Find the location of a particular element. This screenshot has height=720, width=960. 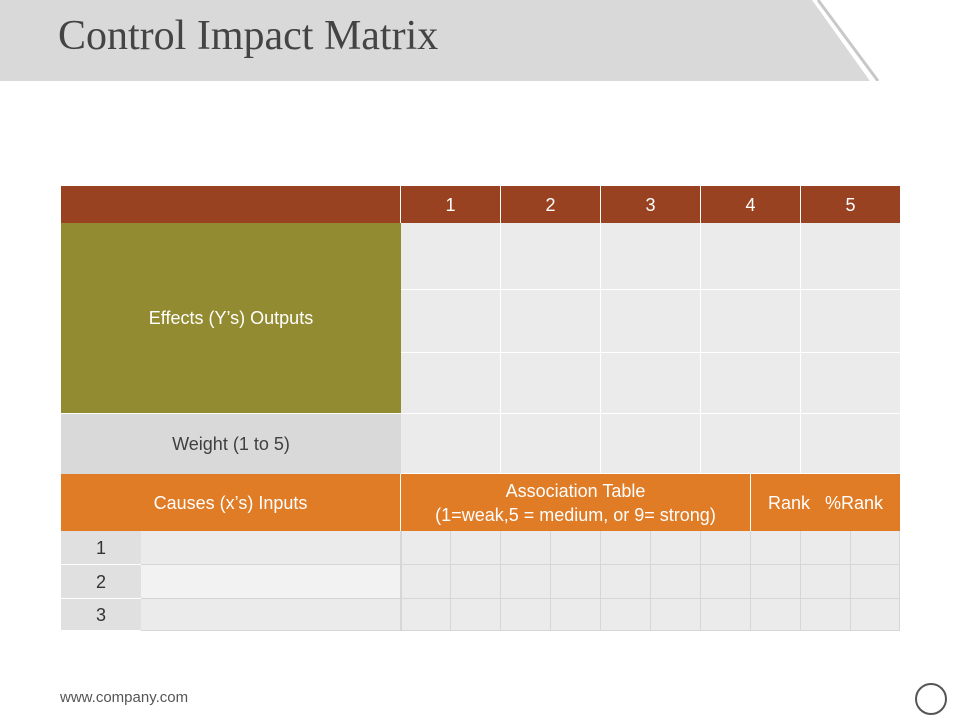

effects-label-cell: Effects (Y’s) Outputs is located at coordinates (231, 318).